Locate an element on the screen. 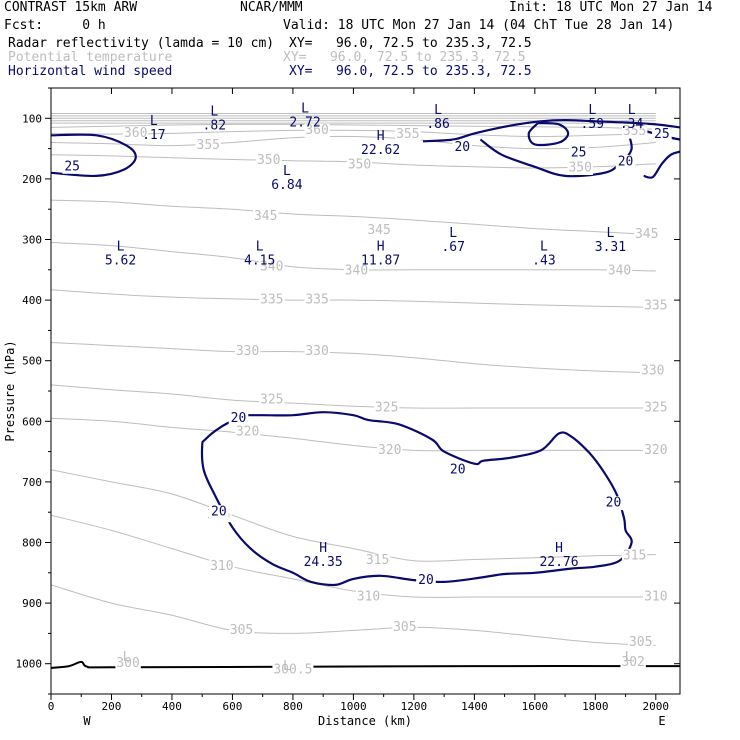 The width and height of the screenshot is (740, 740). y-tick-label: 400 is located at coordinates (32, 300).